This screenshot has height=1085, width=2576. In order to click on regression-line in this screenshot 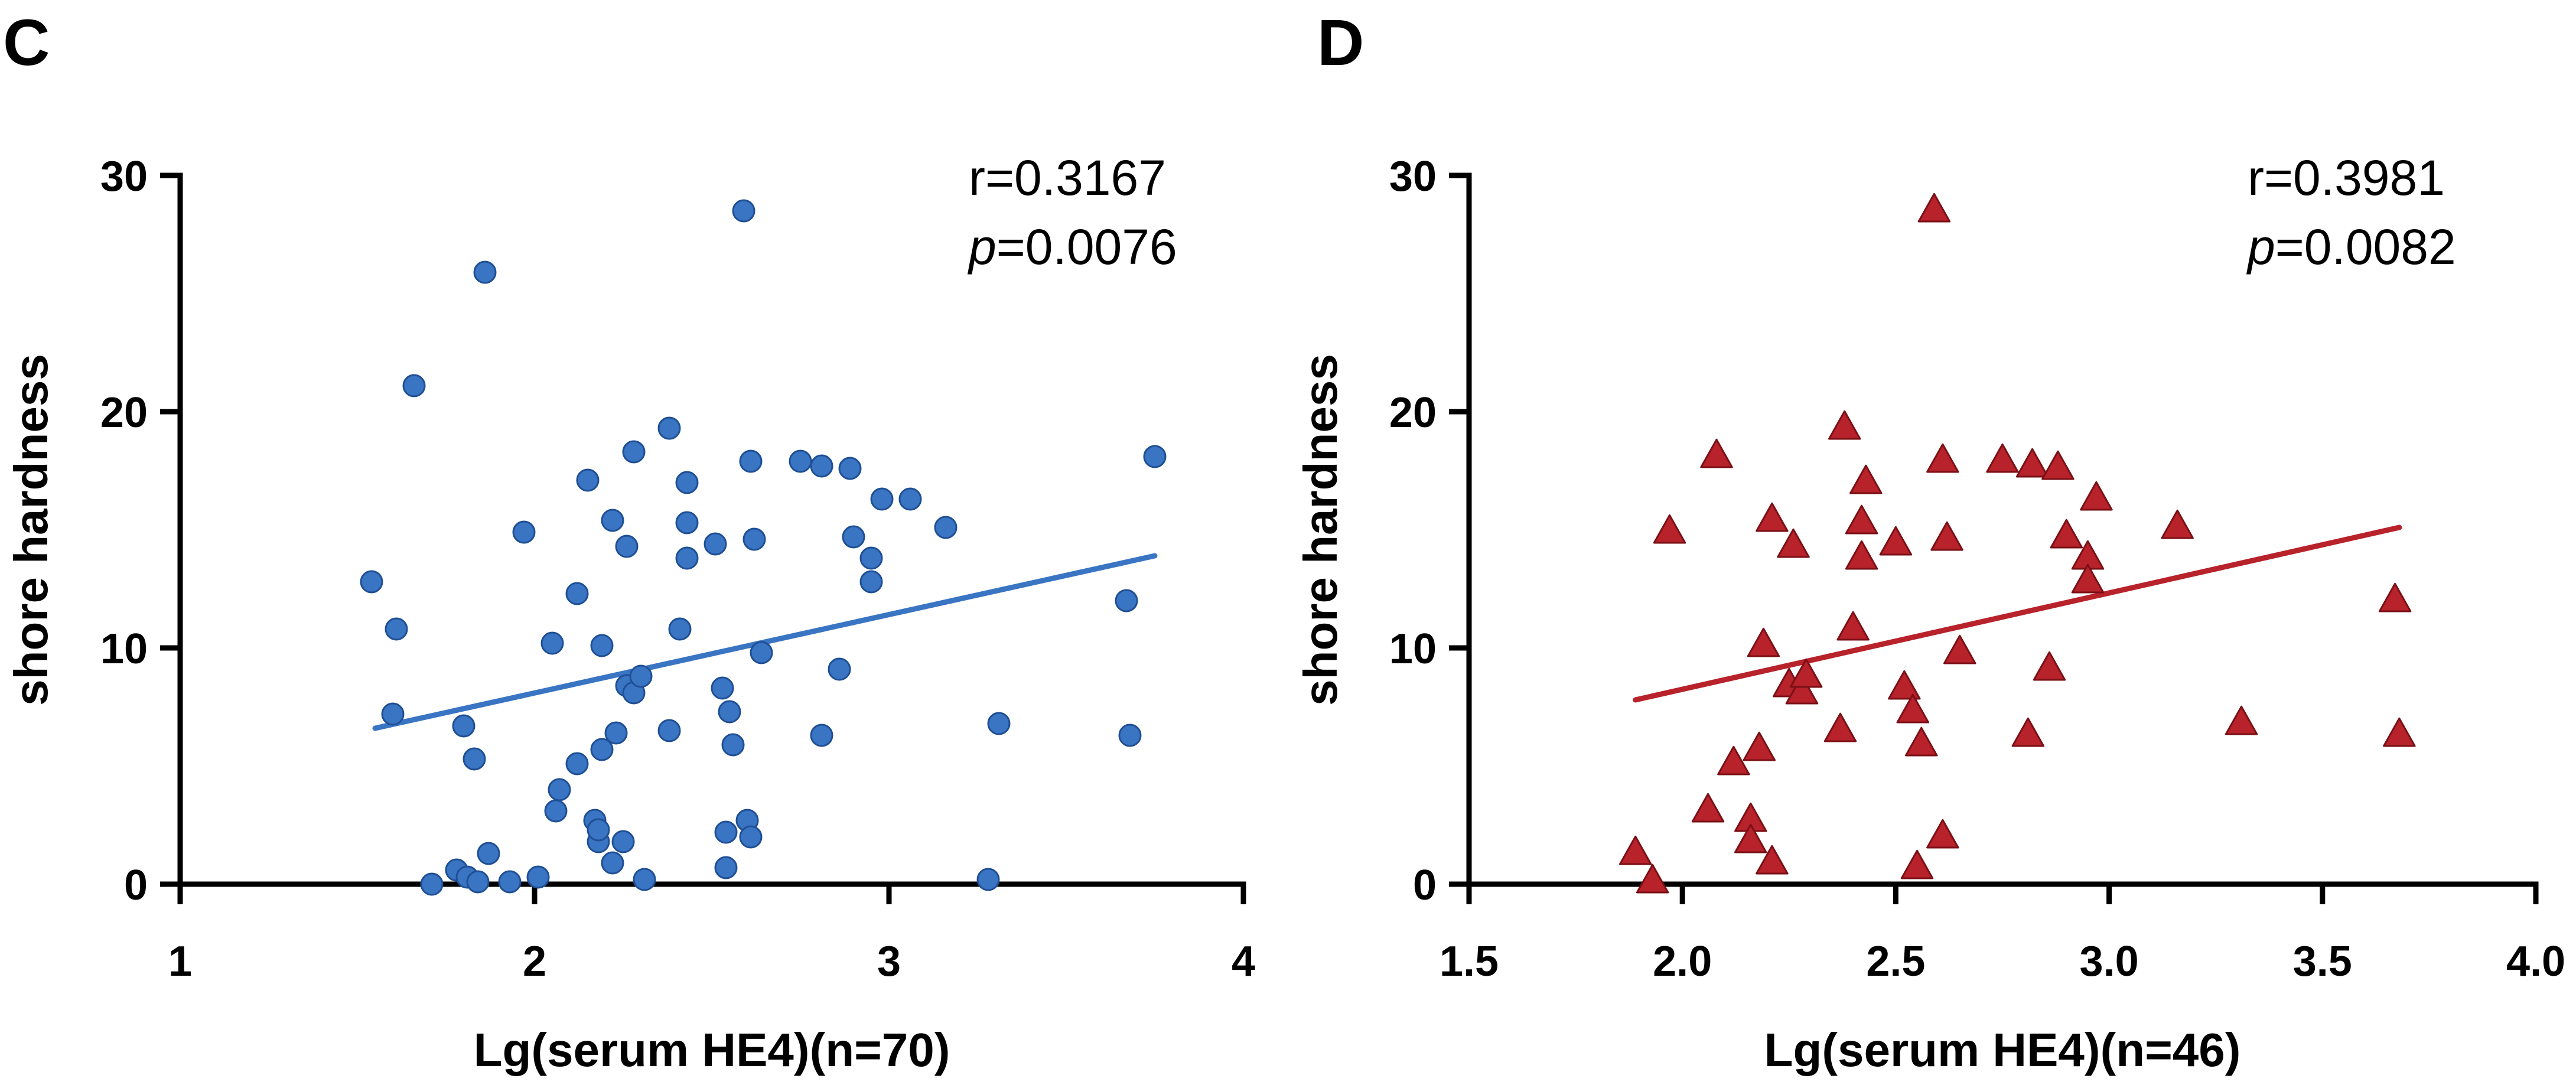, I will do `click(2018, 613)`.